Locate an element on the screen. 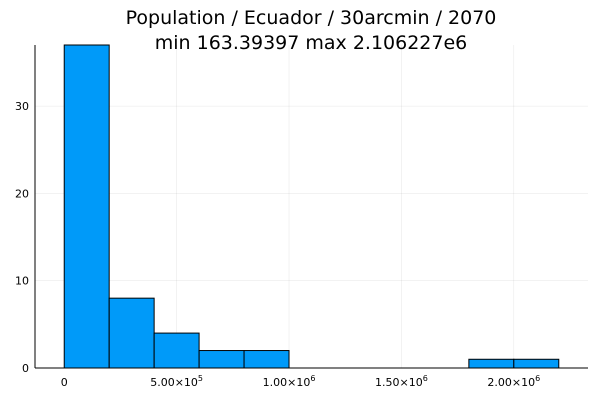 The width and height of the screenshot is (600, 400). y-tick-label-3: 30 is located at coordinates (22, 106).